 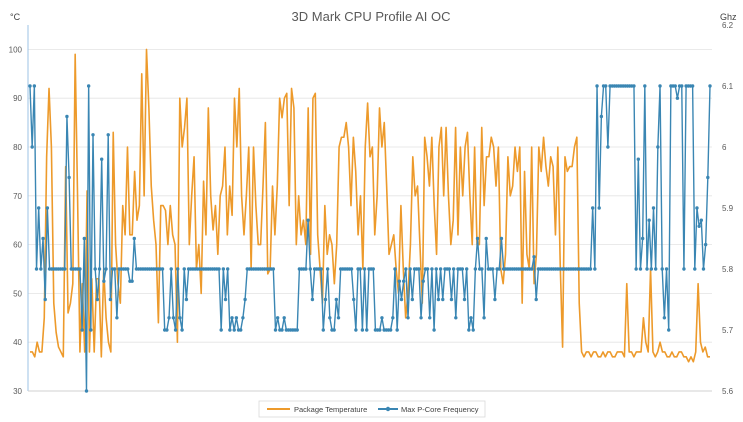 What do you see at coordinates (17, 147) in the screenshot?
I see `left-tick-label: 80` at bounding box center [17, 147].